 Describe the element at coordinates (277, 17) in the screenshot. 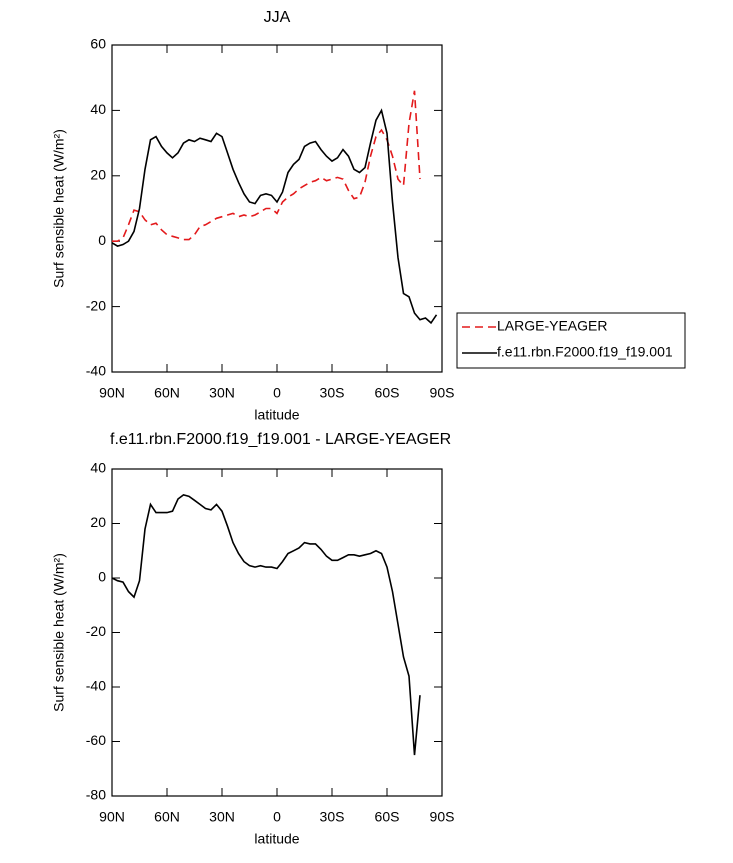

I see `chart-title: JJA` at that location.